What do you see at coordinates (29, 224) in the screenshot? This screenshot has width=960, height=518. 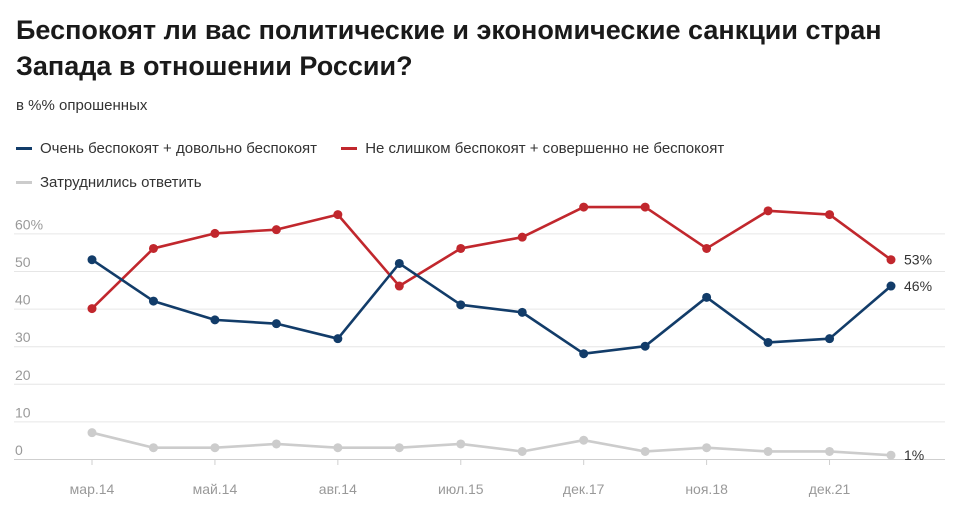 I see `y-tick-label: 60%` at bounding box center [29, 224].